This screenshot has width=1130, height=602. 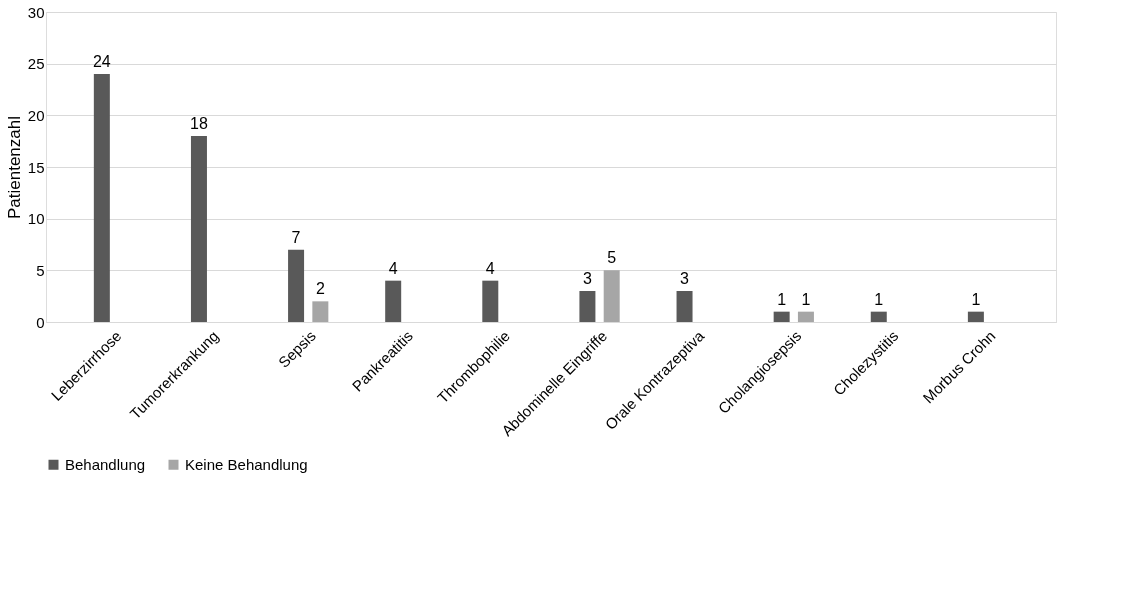 What do you see at coordinates (36, 64) in the screenshot?
I see `y-tick-label: 25` at bounding box center [36, 64].